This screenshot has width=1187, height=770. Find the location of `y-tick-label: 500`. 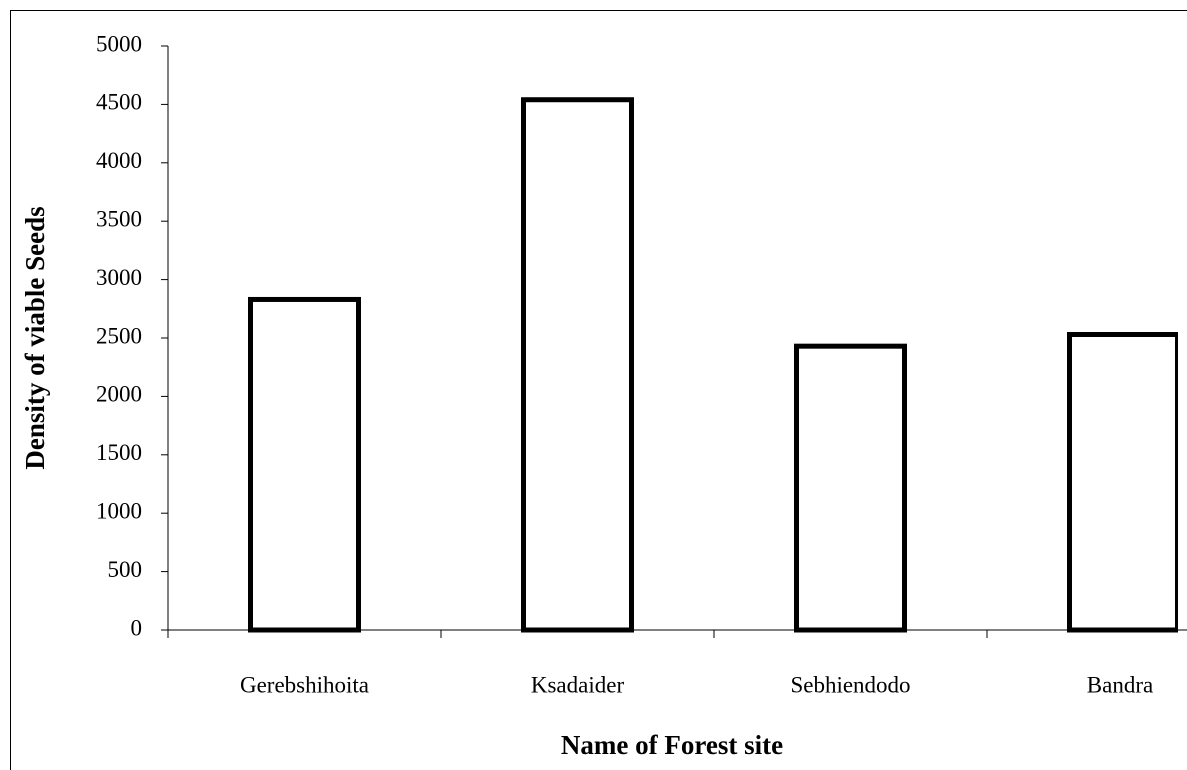

y-tick-label: 500 is located at coordinates (125, 569).